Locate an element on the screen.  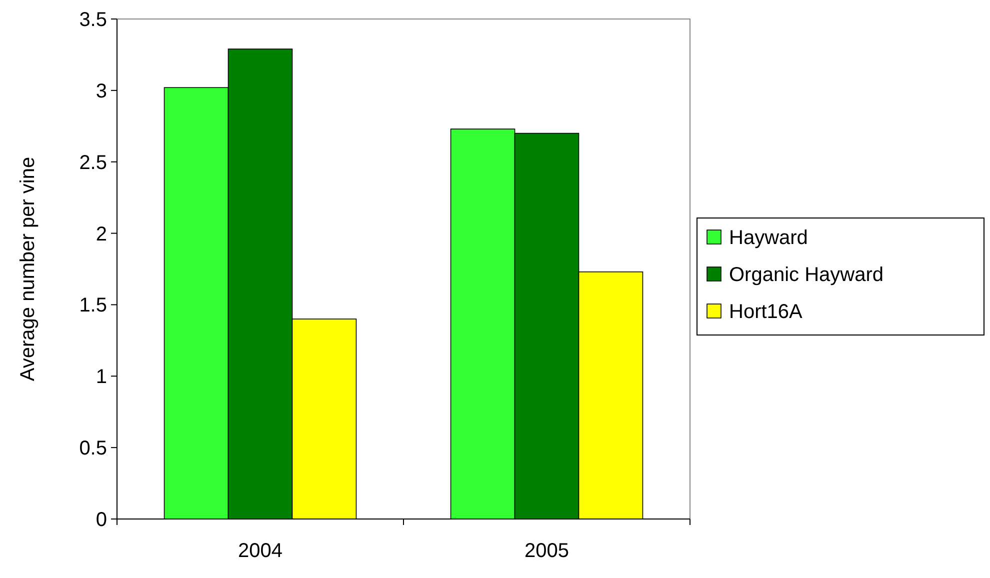
legend-label: Hort16A is located at coordinates (766, 312).